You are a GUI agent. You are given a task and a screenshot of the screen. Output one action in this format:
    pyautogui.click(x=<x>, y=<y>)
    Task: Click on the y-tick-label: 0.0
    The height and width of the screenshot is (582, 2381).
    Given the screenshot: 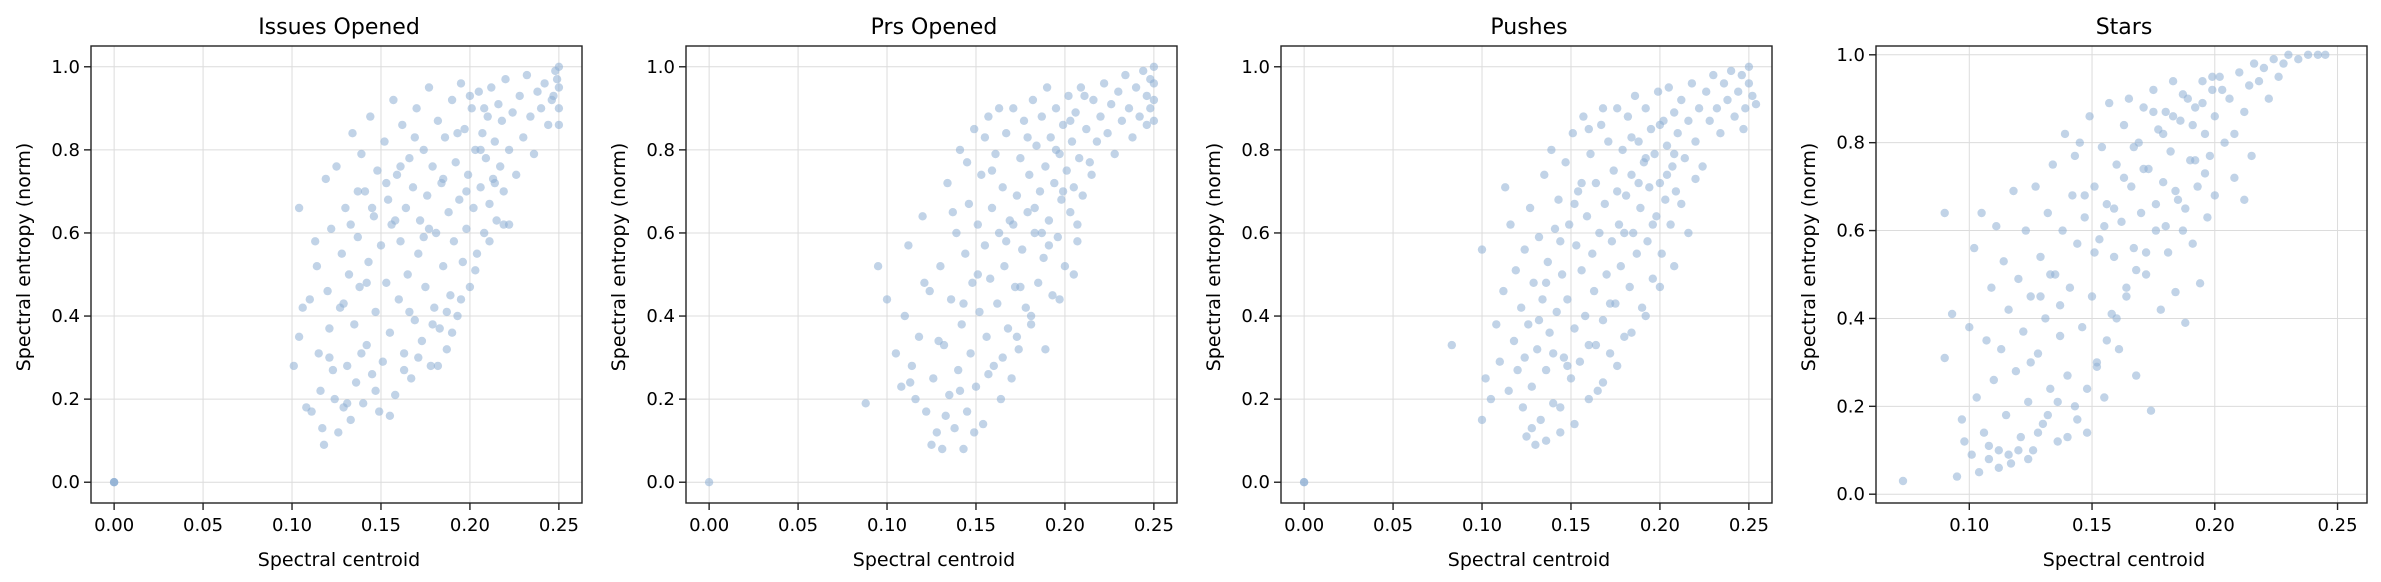 What is the action you would take?
    pyautogui.click(x=1255, y=482)
    